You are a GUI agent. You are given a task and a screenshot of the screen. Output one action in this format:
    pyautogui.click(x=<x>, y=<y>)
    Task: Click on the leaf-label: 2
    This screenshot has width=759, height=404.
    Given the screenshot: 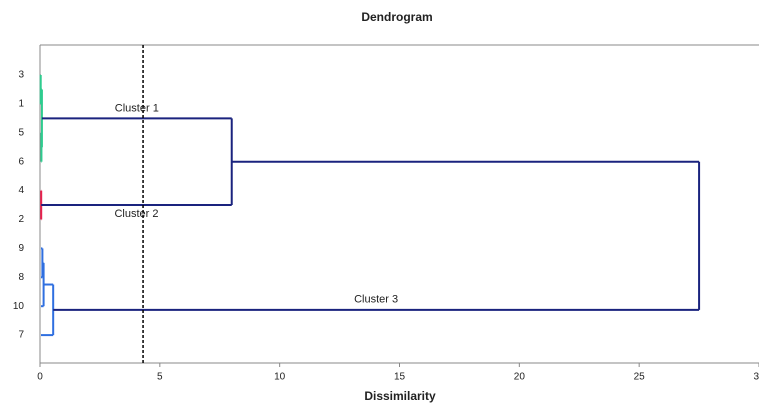 What is the action you would take?
    pyautogui.click(x=21, y=219)
    